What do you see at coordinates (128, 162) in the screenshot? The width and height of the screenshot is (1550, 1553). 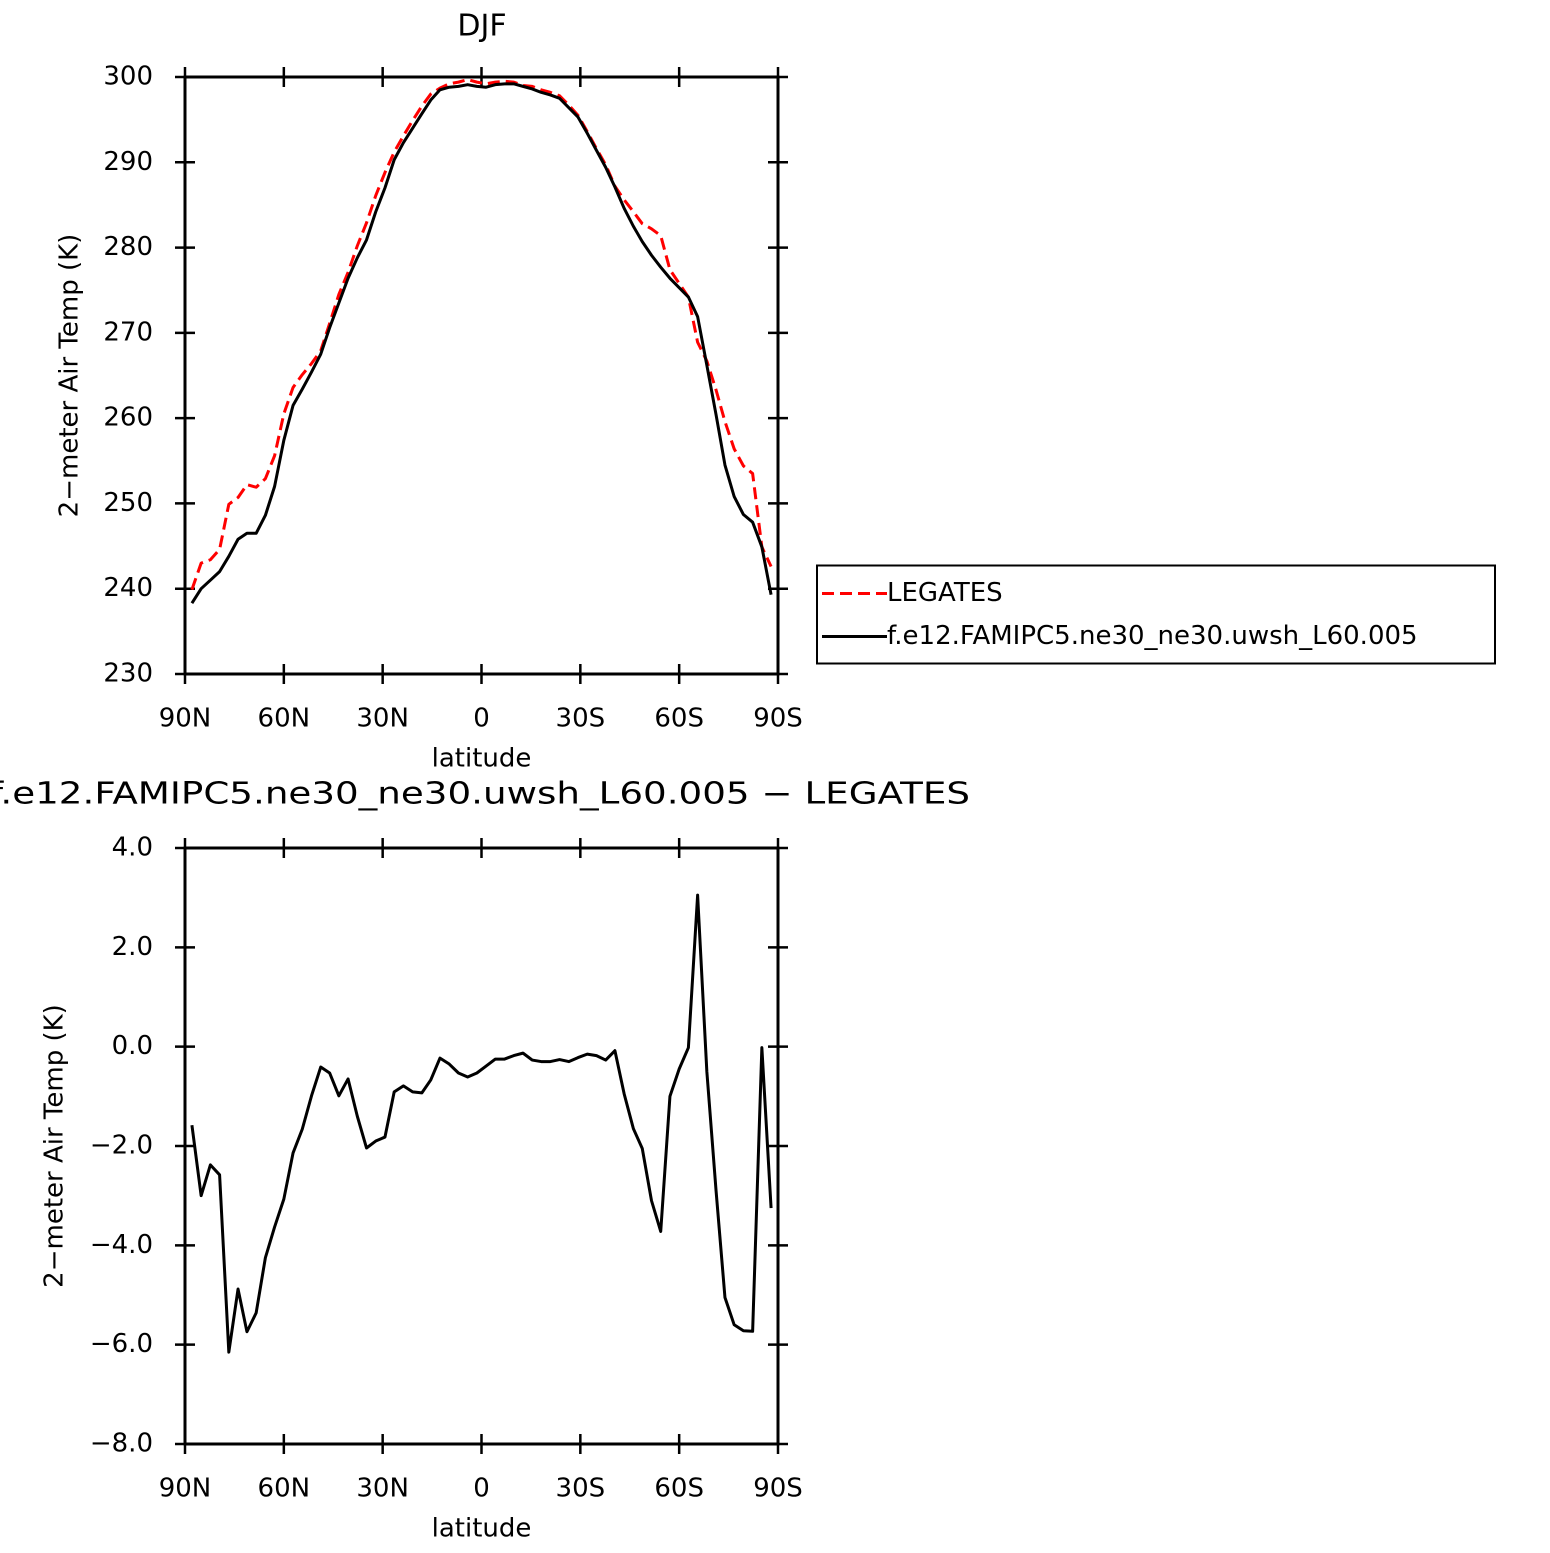 I see `y-tick-label: 290` at bounding box center [128, 162].